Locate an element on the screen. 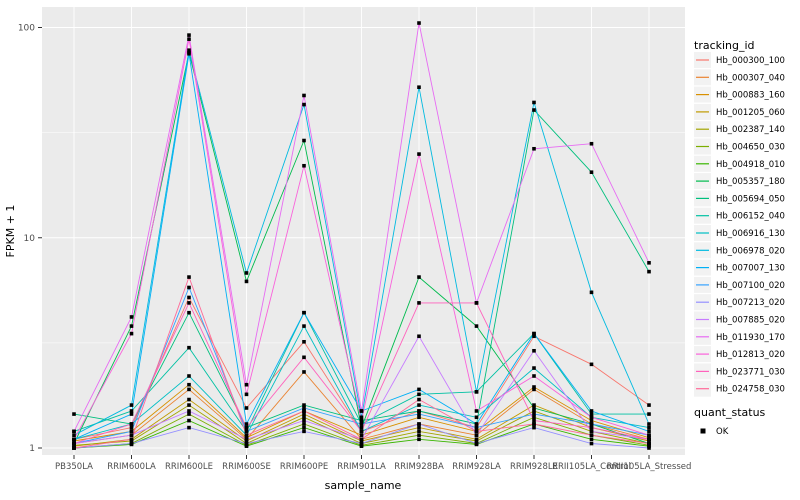  legend-label: Hb_011930_170 is located at coordinates (750, 338).